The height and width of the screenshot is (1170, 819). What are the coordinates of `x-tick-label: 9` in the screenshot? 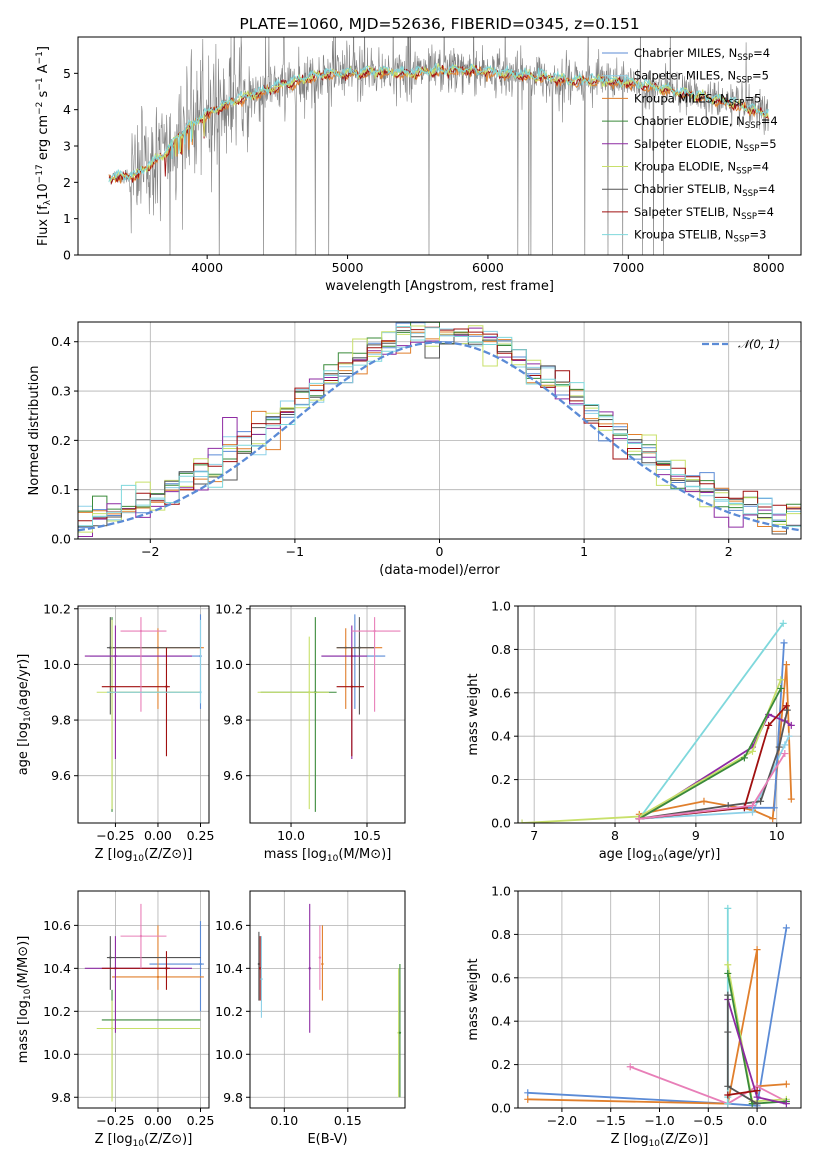 It's located at (696, 835).